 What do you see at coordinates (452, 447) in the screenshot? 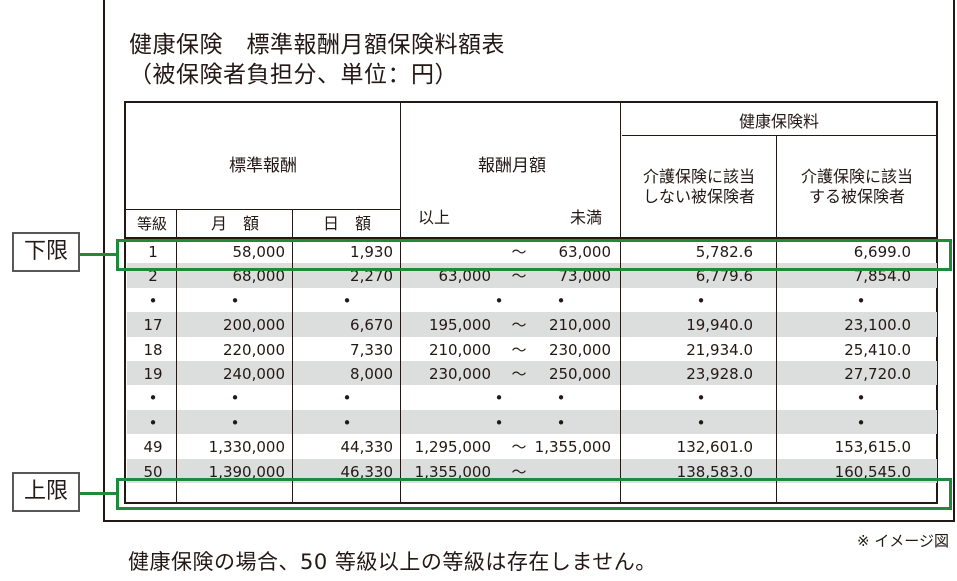
I see `cell-from: 1,295,000` at bounding box center [452, 447].